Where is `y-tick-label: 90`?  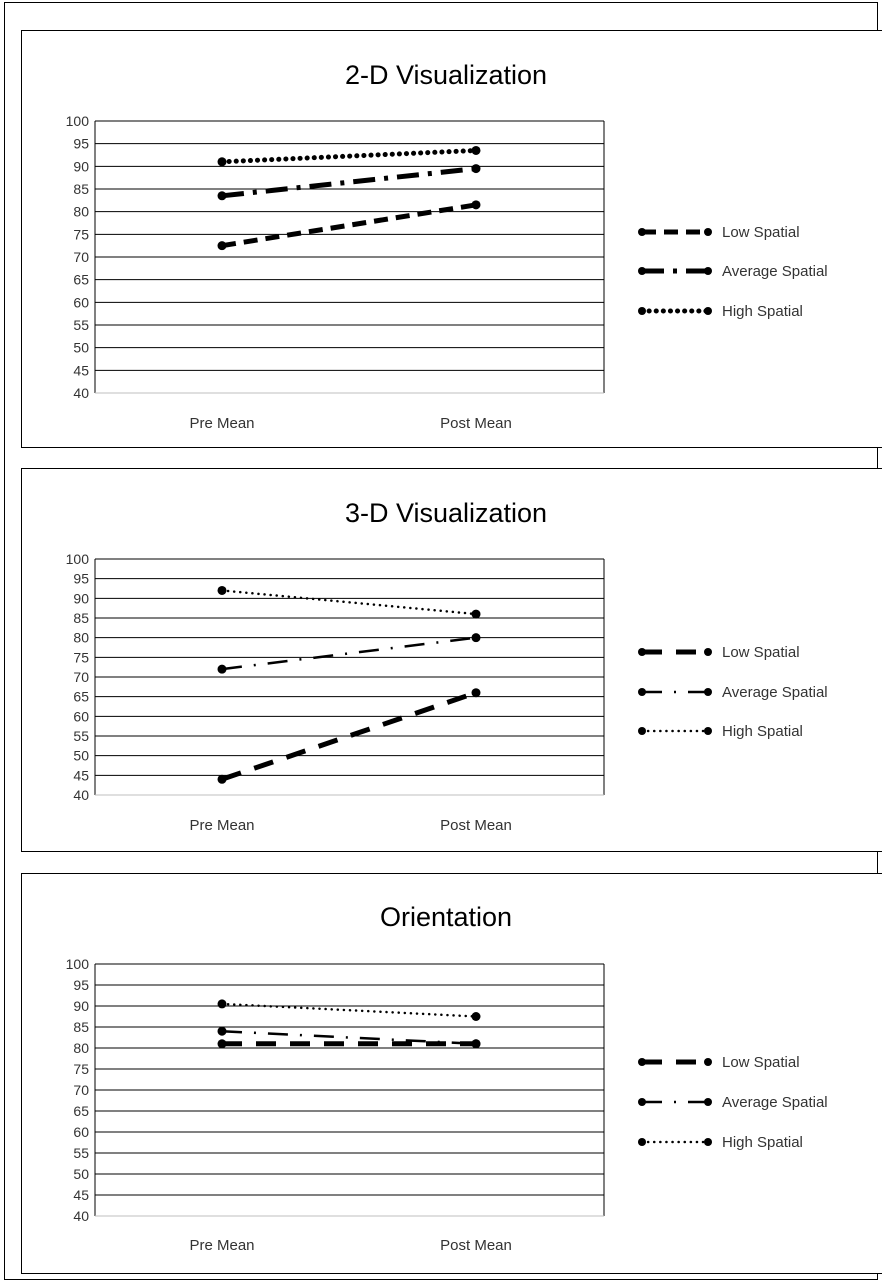
y-tick-label: 90 is located at coordinates (81, 1006).